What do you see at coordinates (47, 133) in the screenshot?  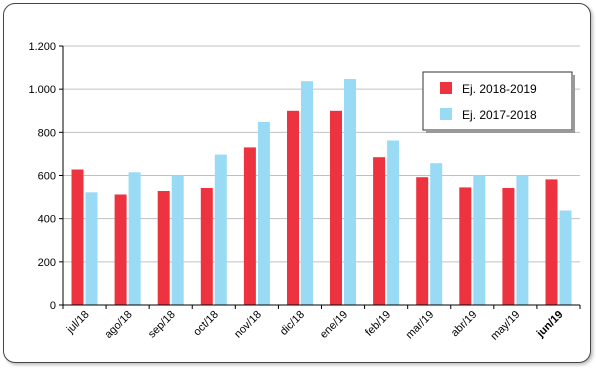 I see `y-tick-label: 800` at bounding box center [47, 133].